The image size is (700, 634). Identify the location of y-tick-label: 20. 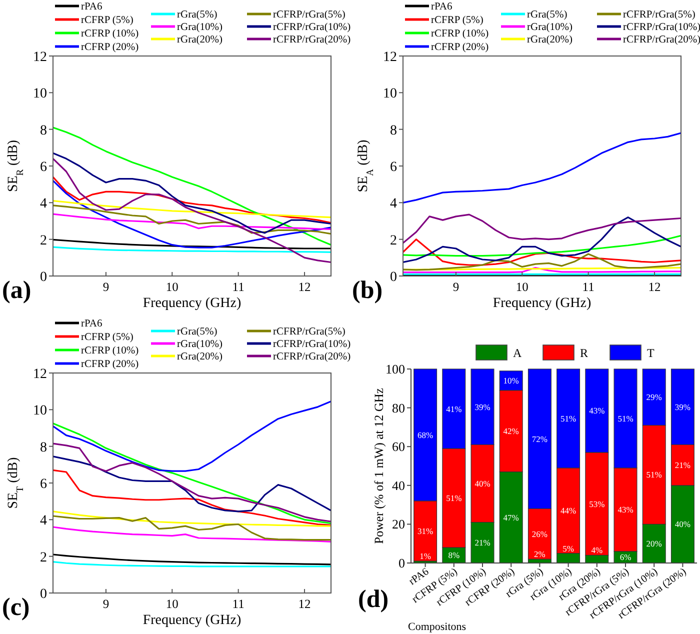
(398, 524).